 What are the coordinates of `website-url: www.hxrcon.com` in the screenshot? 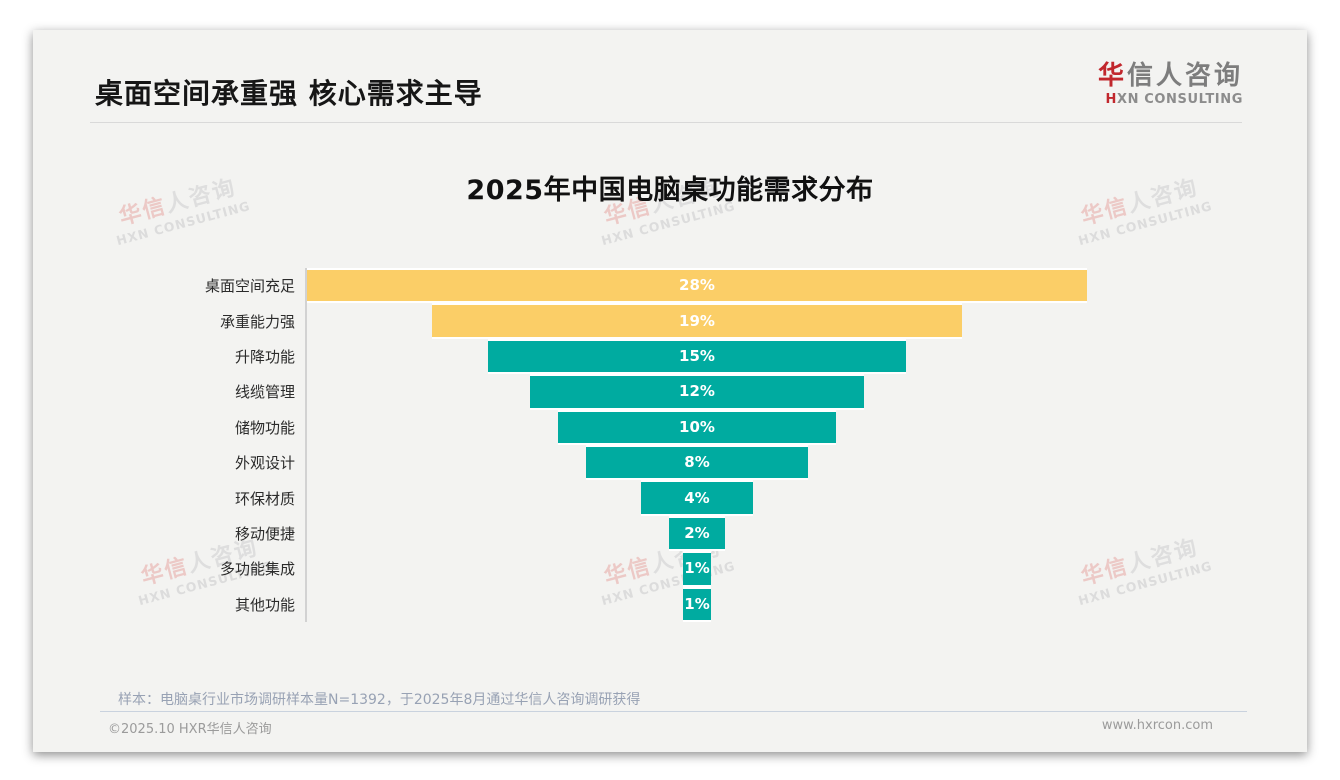 It's located at (1157, 725).